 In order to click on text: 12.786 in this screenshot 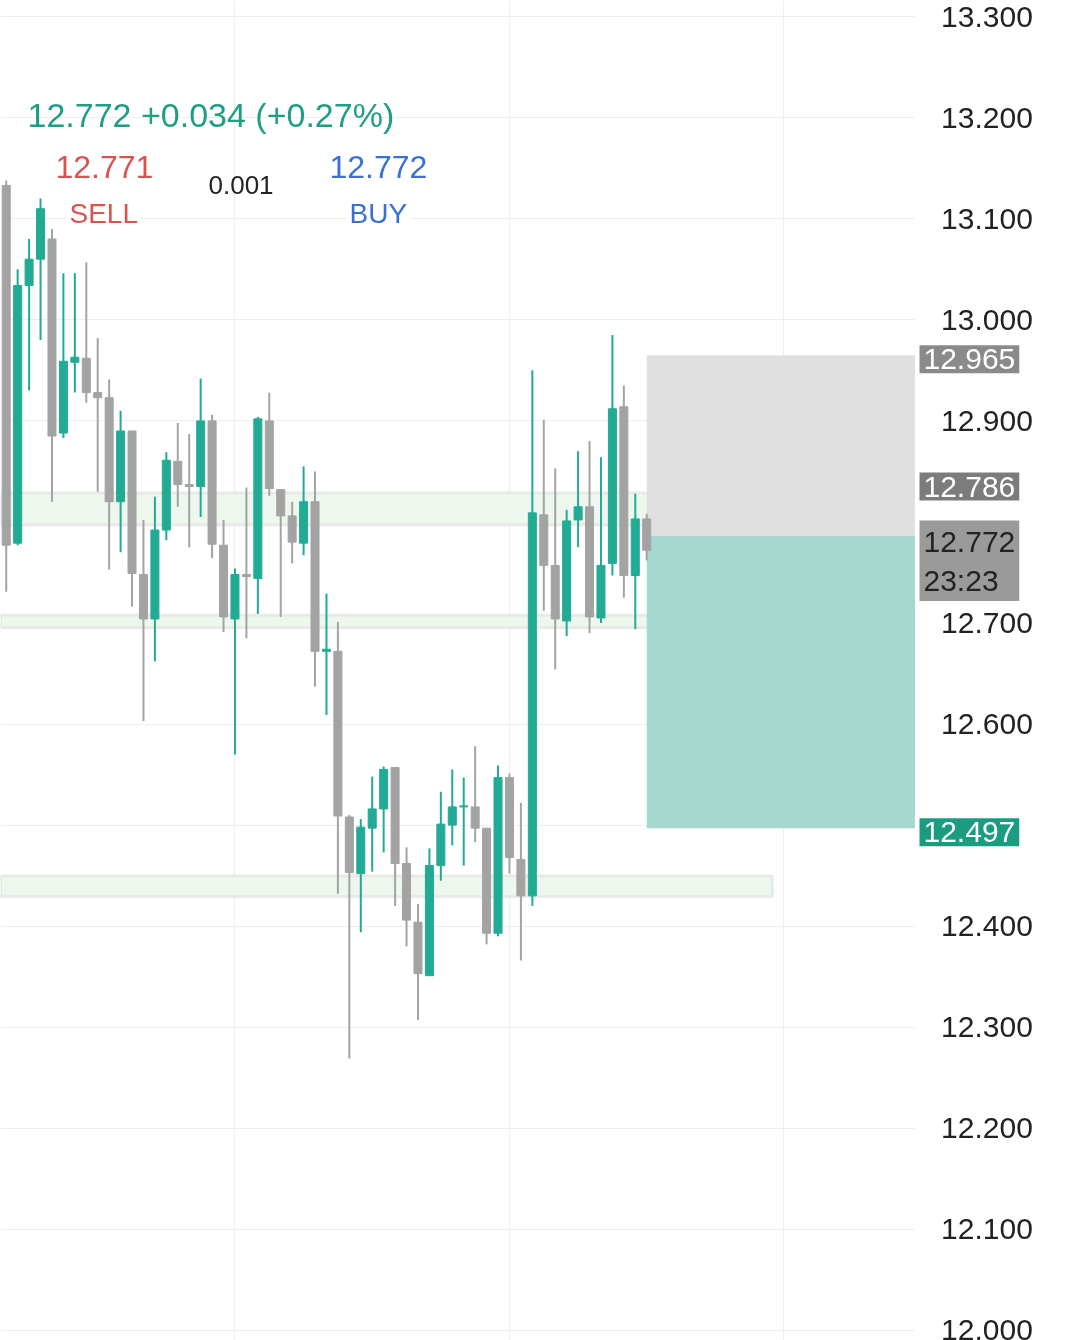, I will do `click(969, 486)`.